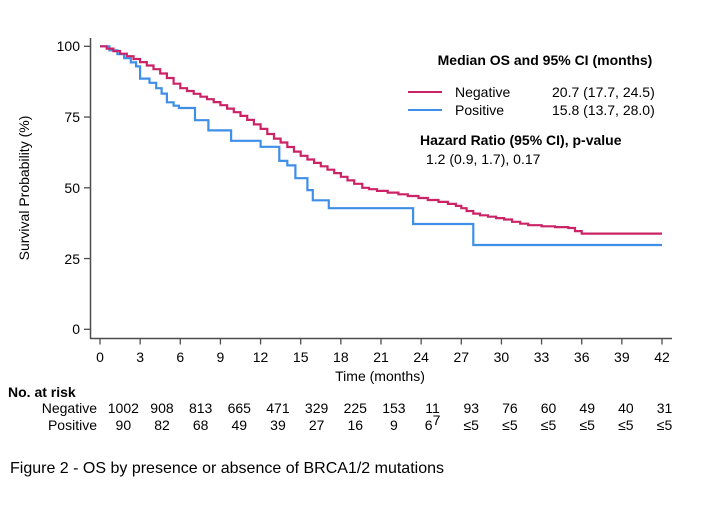 This screenshot has width=704, height=506. What do you see at coordinates (483, 92) in the screenshot?
I see `legend-series-name: Negative` at bounding box center [483, 92].